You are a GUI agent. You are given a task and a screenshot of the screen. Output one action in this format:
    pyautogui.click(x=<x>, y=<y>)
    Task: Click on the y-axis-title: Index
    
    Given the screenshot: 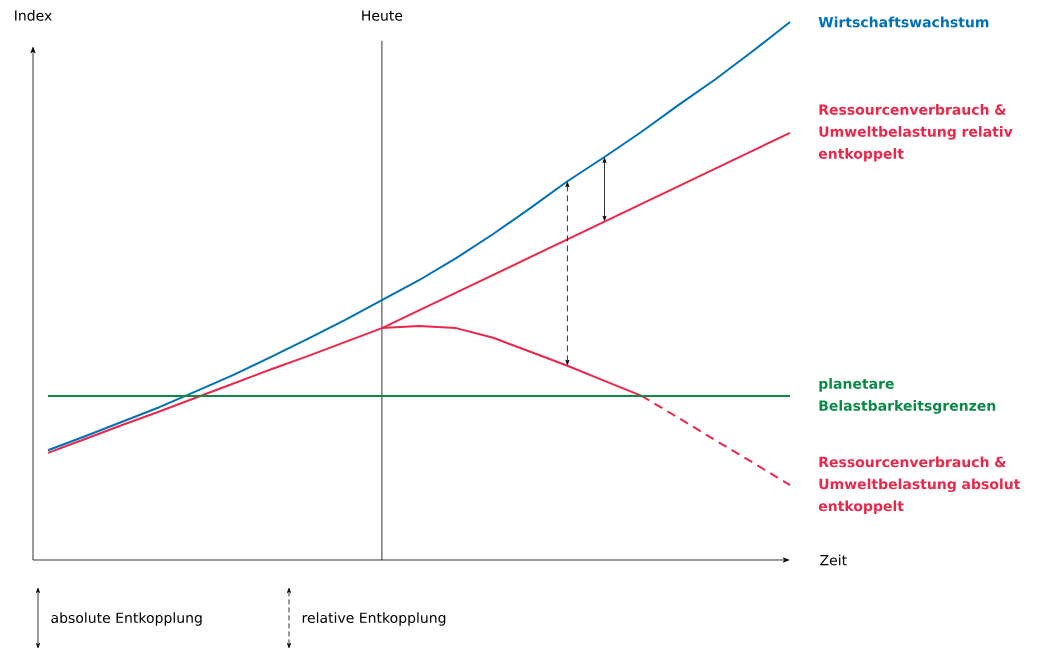 What is the action you would take?
    pyautogui.click(x=33, y=15)
    